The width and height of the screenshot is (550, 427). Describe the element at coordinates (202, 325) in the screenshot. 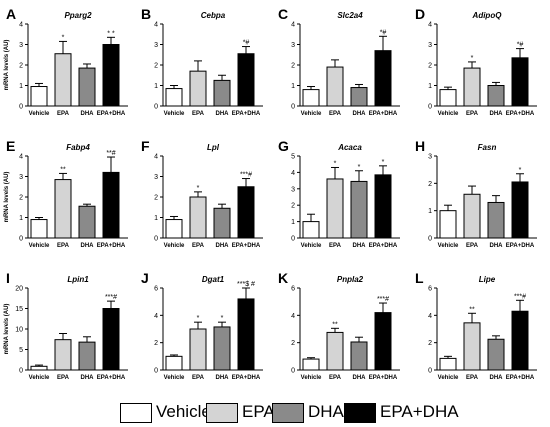

I see `panel-j: J Dgat1 0 2 4 6 Vehicle * EPA * DHA ***$ # EPA+DHA` at that location.